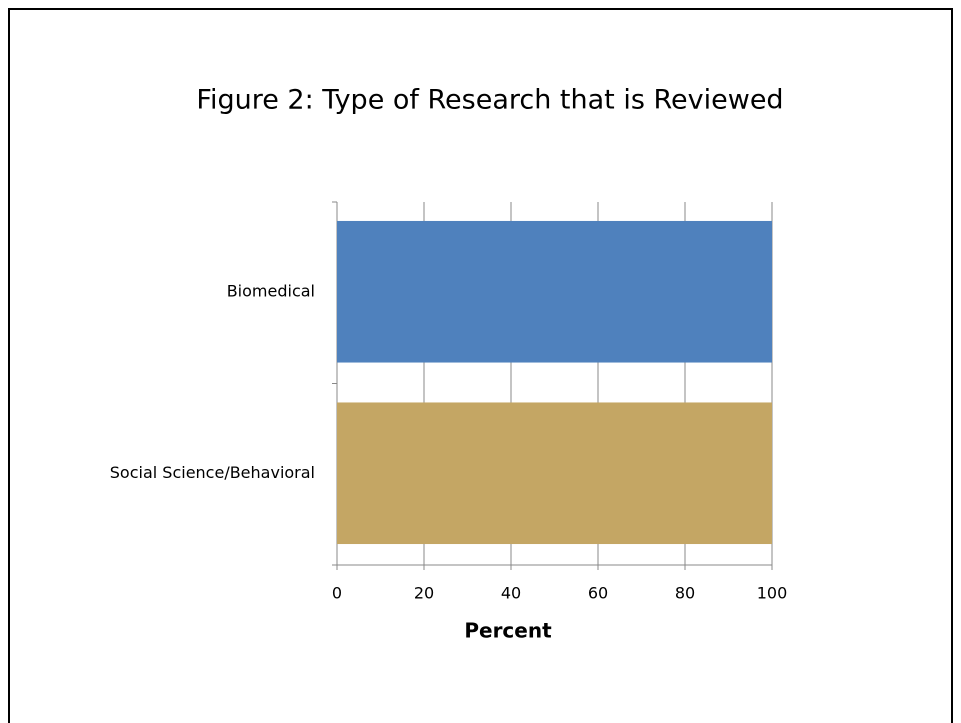  Describe the element at coordinates (212, 472) in the screenshot. I see `y-tick-label: Social Science/Behavioral` at that location.